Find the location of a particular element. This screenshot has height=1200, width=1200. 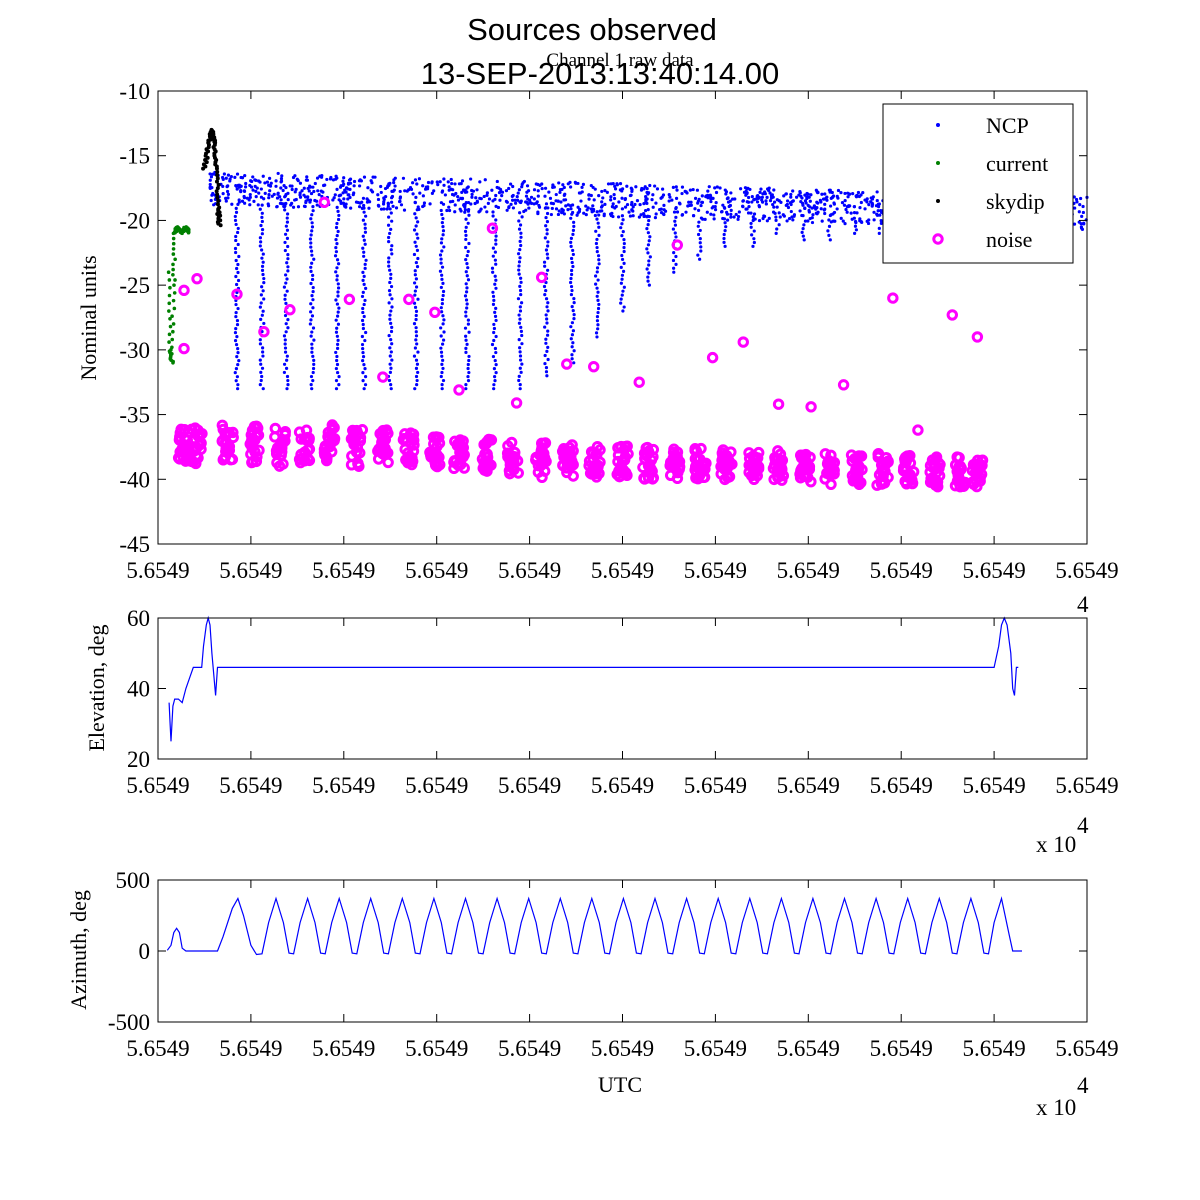

elevation-line is located at coordinates (593, 678).